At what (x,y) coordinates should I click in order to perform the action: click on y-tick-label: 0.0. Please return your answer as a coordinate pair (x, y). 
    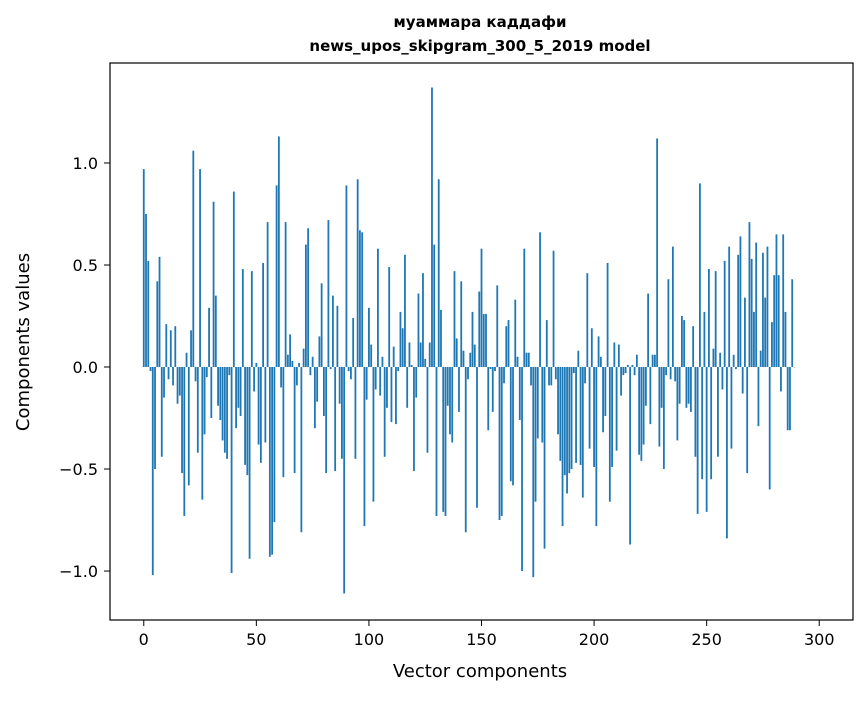
    Looking at the image, I should click on (85, 367).